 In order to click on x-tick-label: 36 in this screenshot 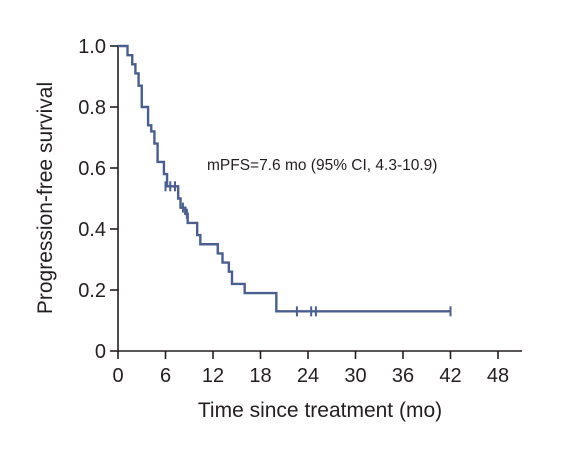, I will do `click(403, 376)`.